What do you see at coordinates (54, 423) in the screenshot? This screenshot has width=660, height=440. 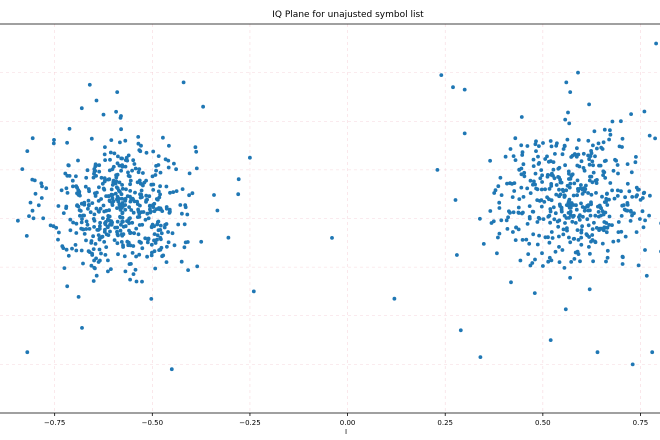 I see `x-tick-label: −0.75` at bounding box center [54, 423].